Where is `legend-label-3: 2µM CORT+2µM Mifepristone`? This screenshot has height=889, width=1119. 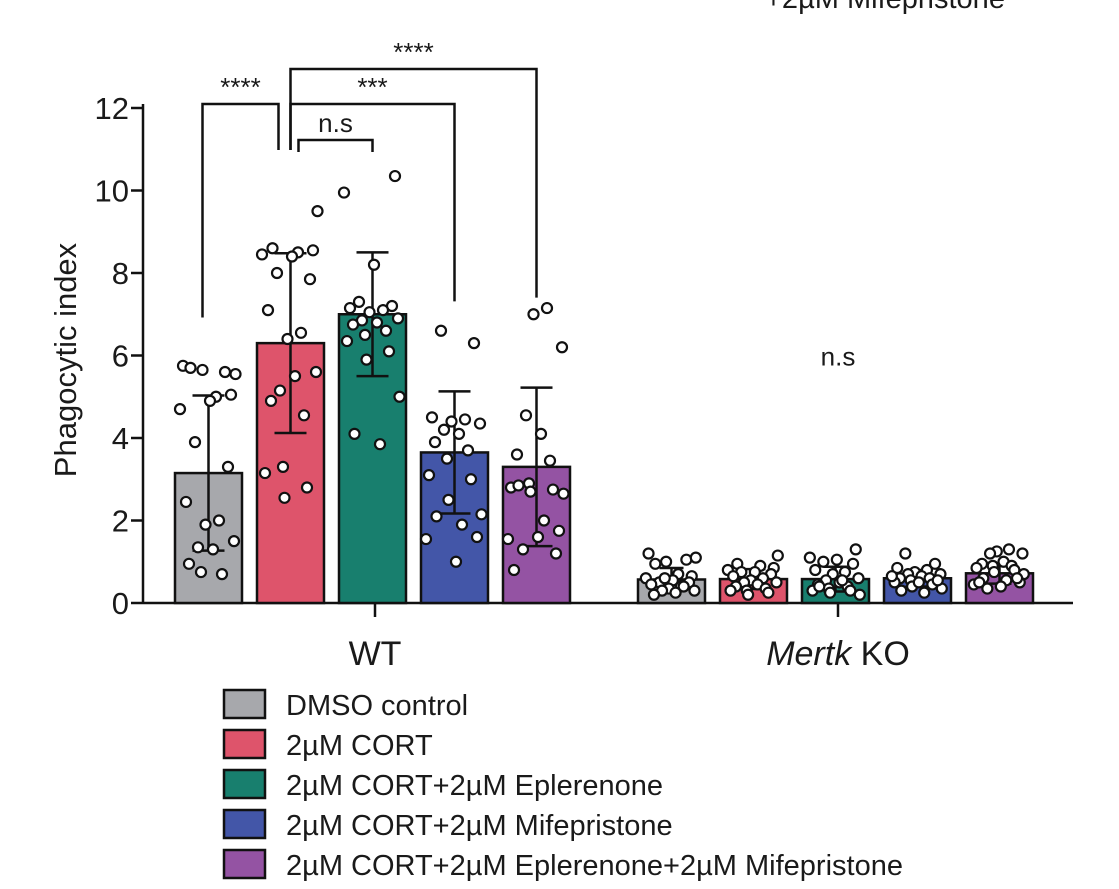 legend-label-3: 2µM CORT+2µM Mifepristone is located at coordinates (479, 826).